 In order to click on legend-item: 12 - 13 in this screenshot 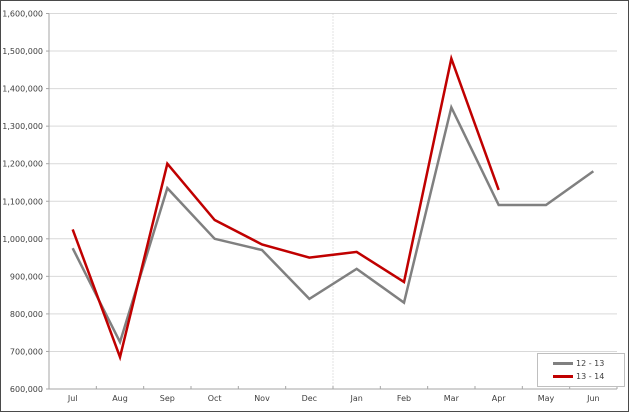, I will do `click(588, 363)`.